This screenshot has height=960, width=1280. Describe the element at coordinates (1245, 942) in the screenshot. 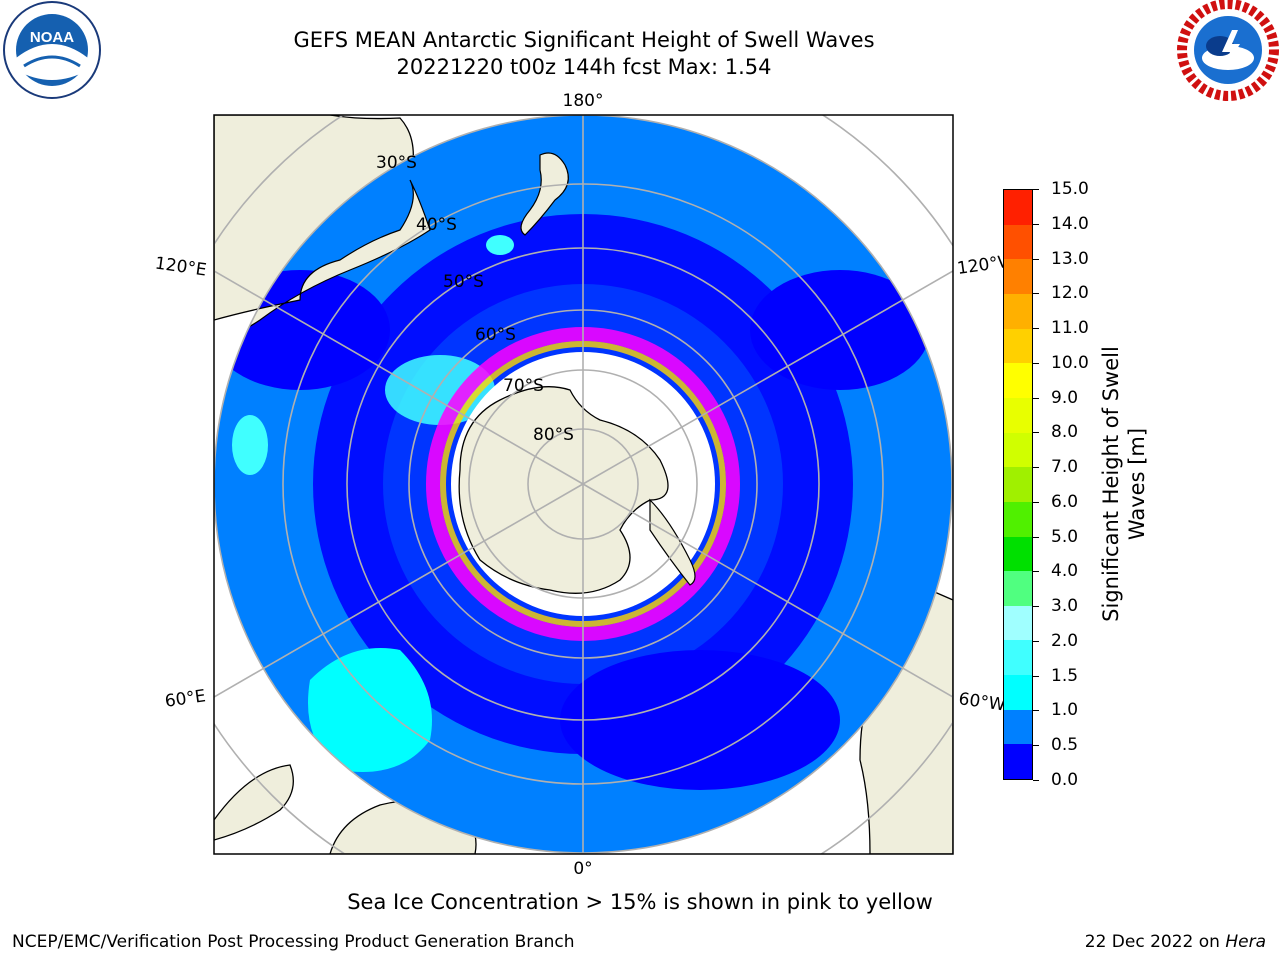

I see `credit-host: Hera` at that location.